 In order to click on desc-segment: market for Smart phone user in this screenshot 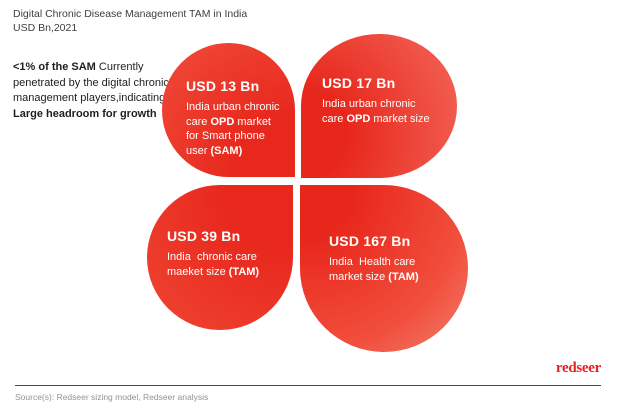, I will do `click(230, 136)`.